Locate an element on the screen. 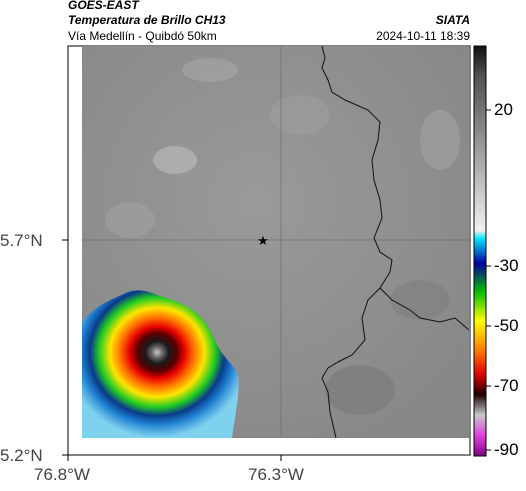 This screenshot has width=526, height=491. lat-label-5-7: 5.7°N is located at coordinates (21, 240).